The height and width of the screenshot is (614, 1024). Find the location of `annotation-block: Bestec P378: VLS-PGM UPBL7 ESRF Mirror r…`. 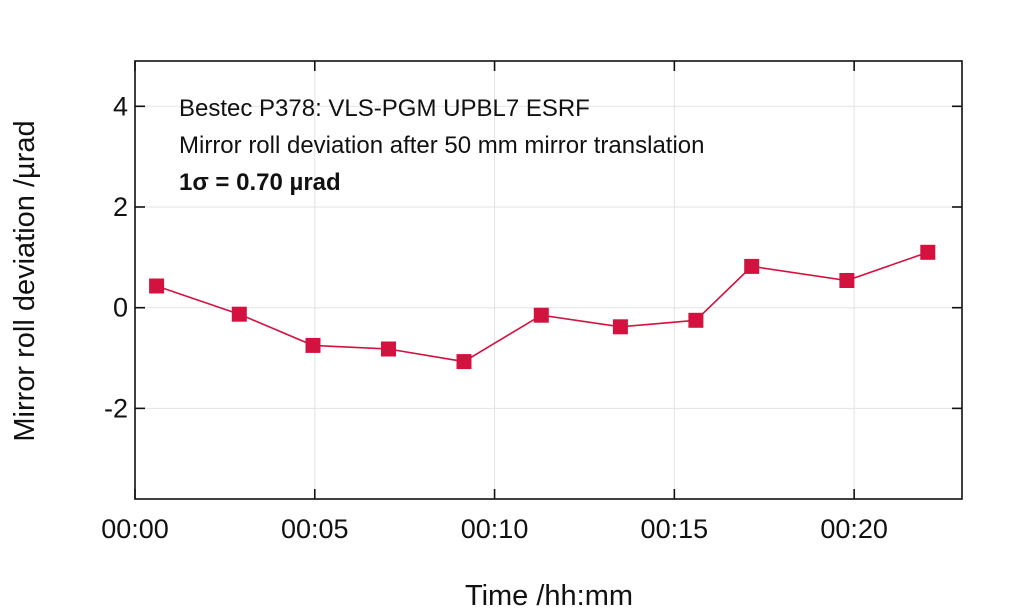

annotation-block: Bestec P378: VLS-PGM UPBL7 ESRF Mirror r… is located at coordinates (441, 145).